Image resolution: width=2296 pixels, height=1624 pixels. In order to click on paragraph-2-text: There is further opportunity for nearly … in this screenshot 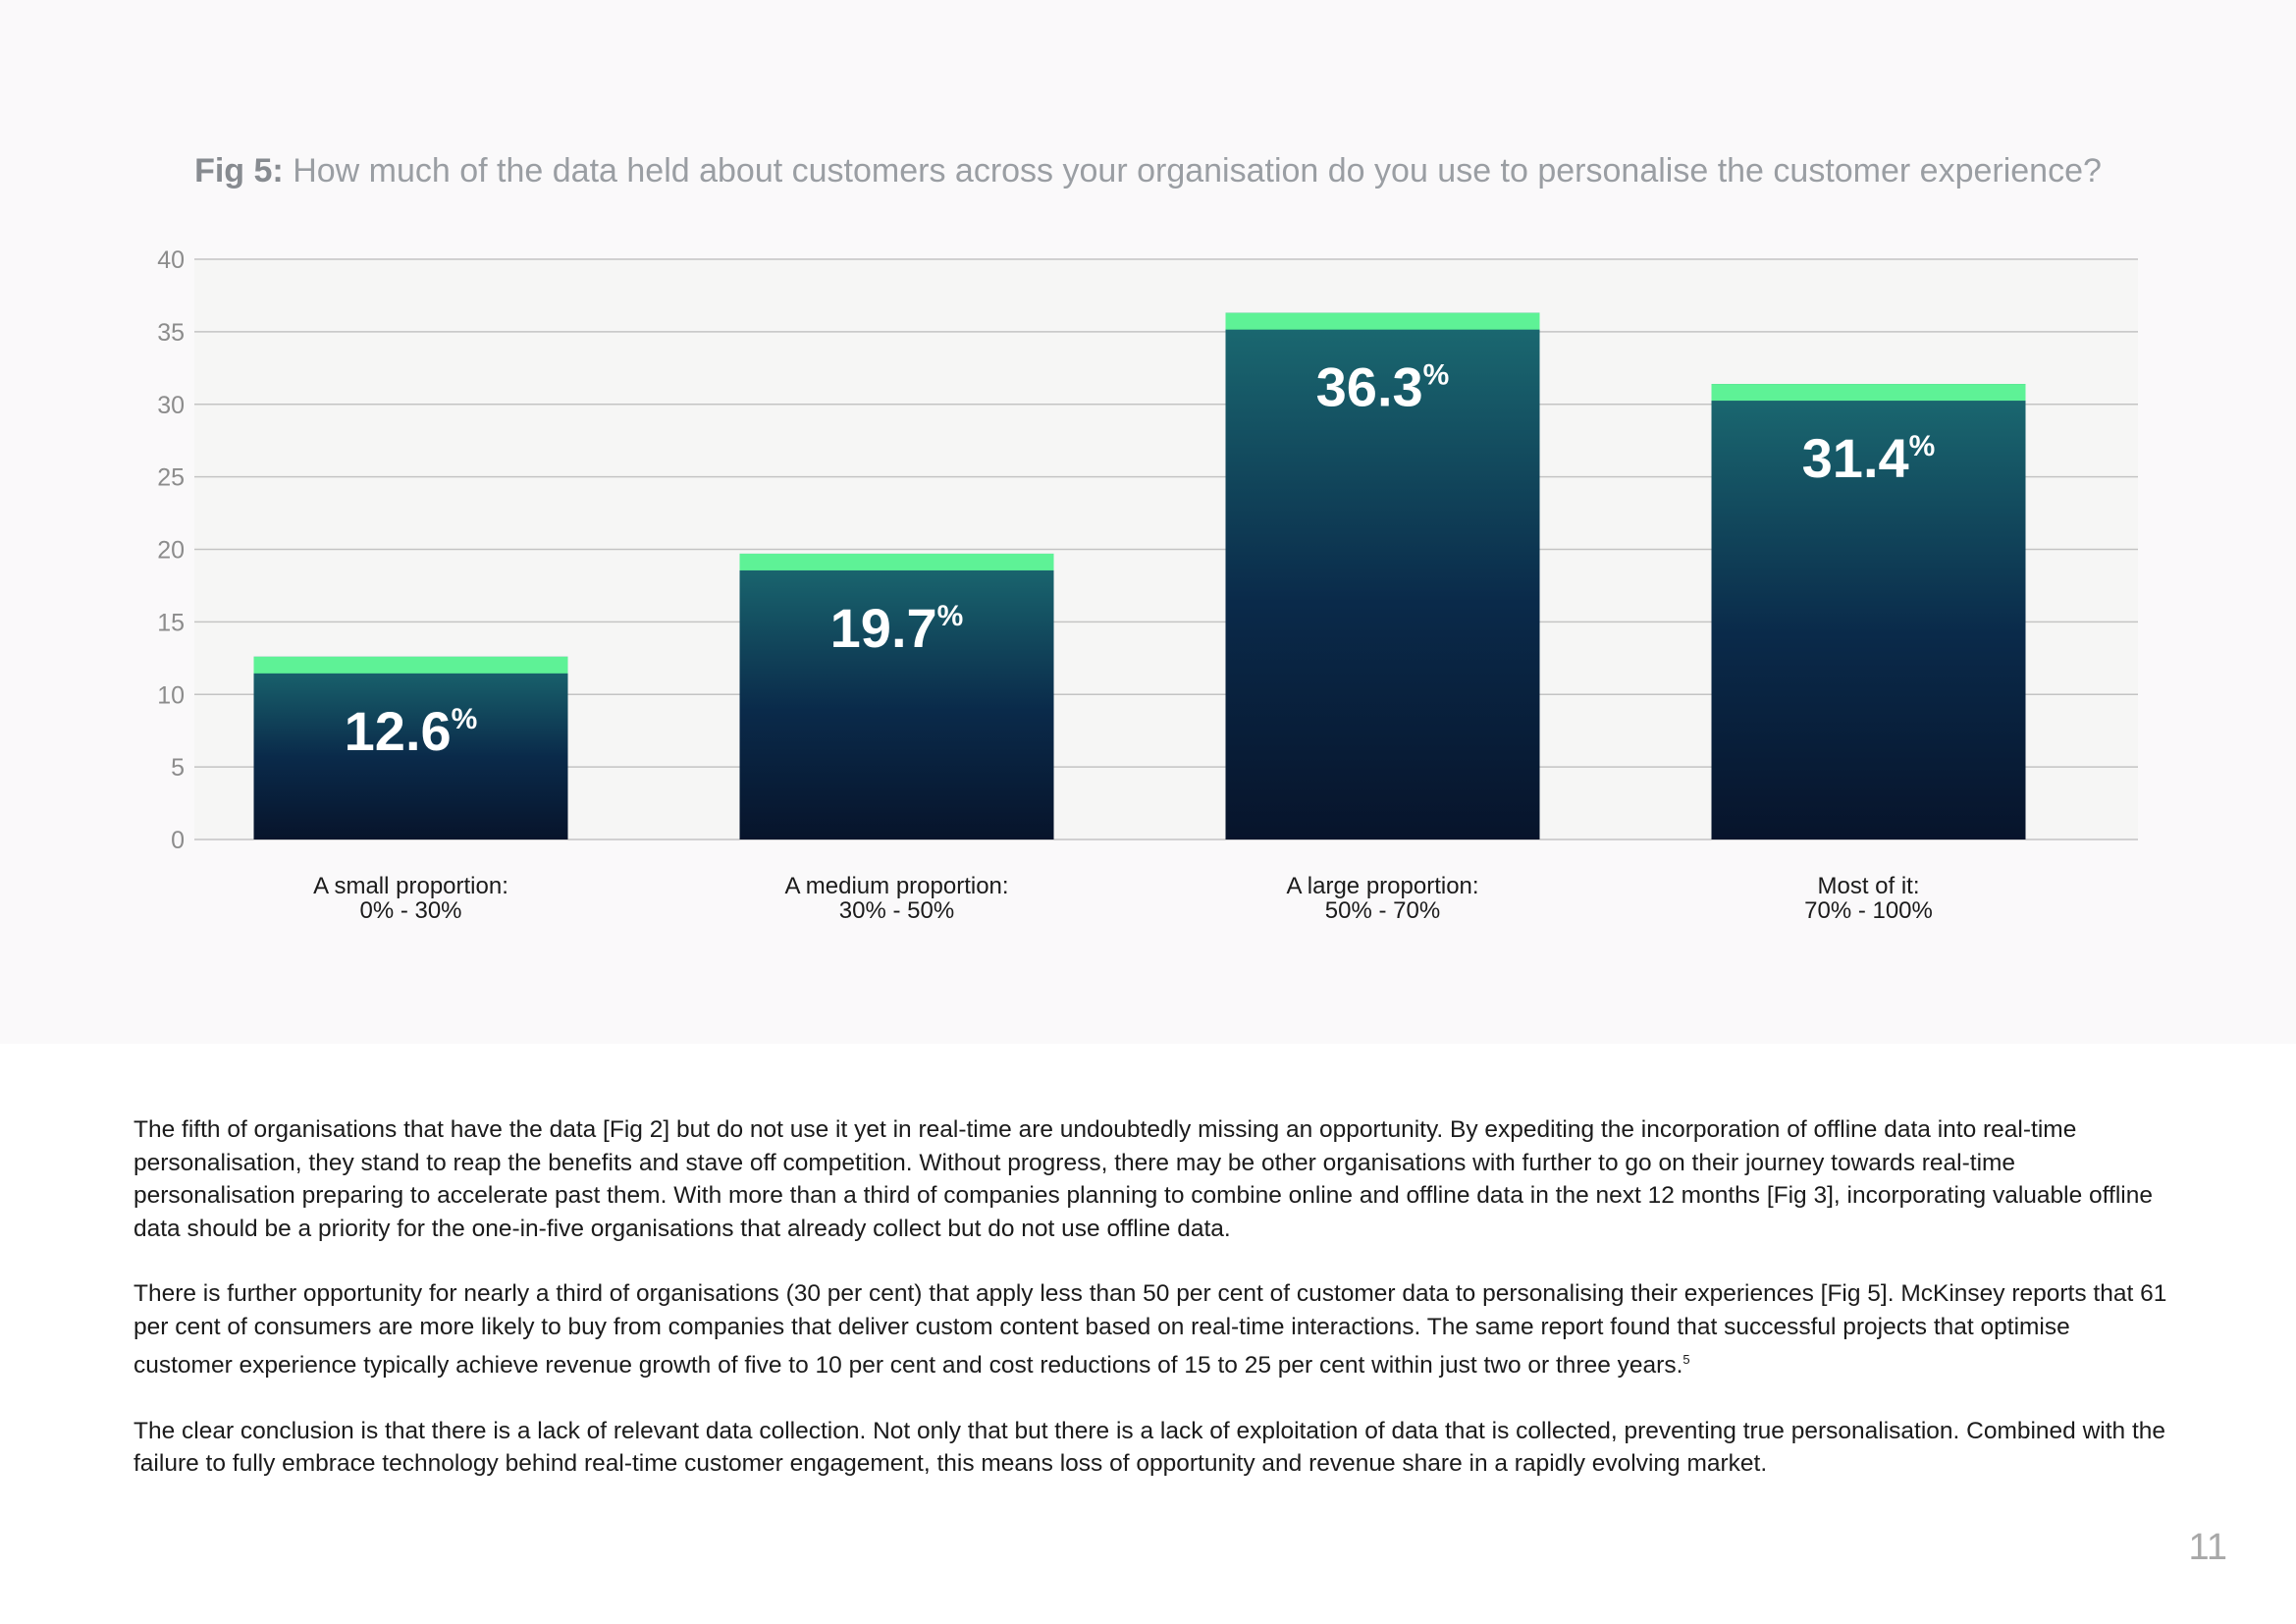, I will do `click(1150, 1330)`.